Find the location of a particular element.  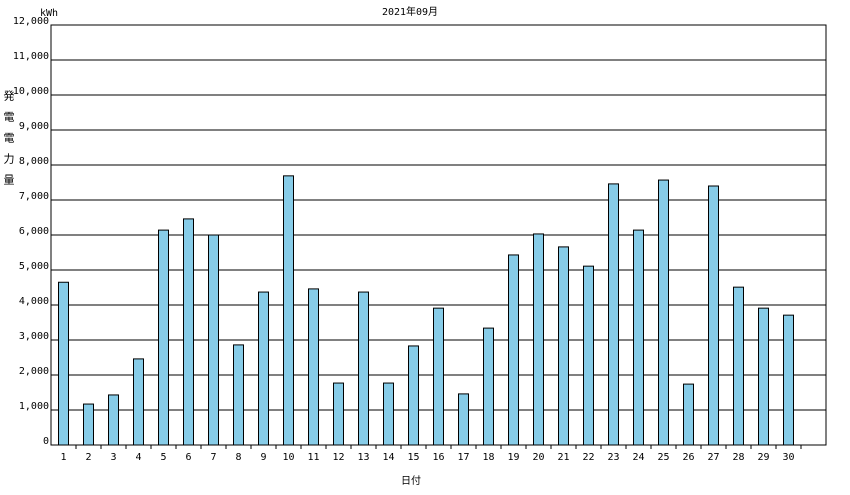

x-tick-label: 12 is located at coordinates (338, 457).